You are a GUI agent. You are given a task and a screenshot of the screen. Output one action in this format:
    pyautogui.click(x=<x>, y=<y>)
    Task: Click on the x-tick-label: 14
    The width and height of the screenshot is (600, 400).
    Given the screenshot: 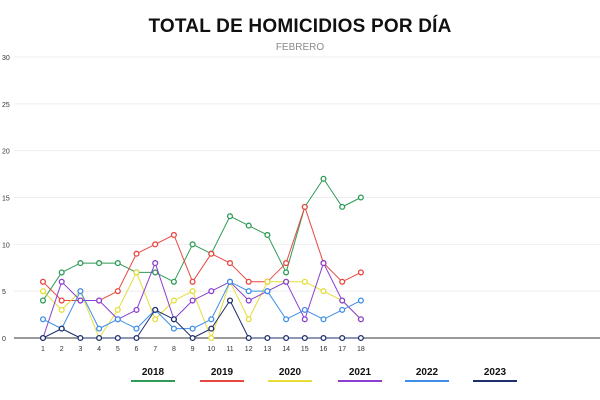 What is the action you would take?
    pyautogui.click(x=286, y=349)
    